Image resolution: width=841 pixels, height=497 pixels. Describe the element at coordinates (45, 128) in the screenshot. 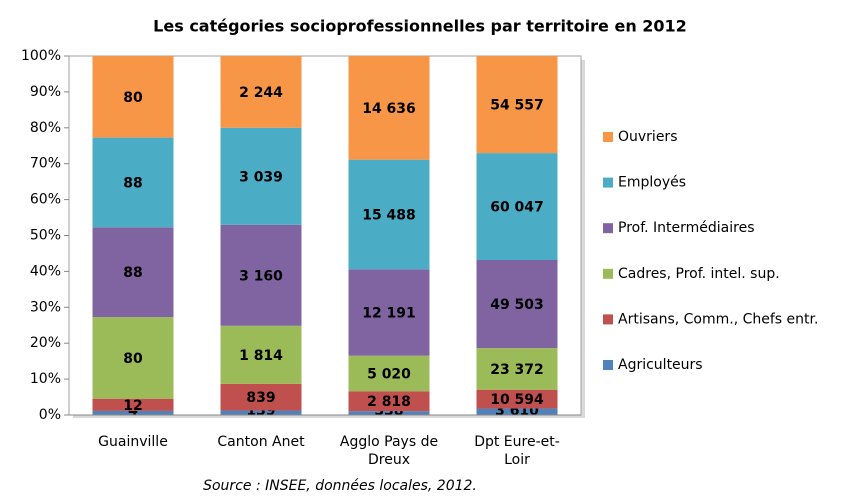

I see `y-tick-label: 80%` at that location.